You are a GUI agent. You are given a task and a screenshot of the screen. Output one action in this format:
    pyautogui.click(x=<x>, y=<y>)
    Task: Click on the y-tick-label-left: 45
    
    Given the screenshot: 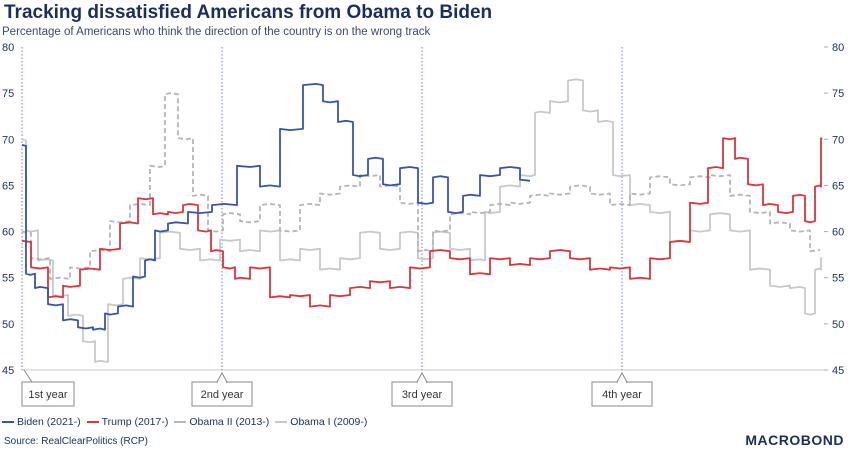 What is the action you would take?
    pyautogui.click(x=8, y=371)
    